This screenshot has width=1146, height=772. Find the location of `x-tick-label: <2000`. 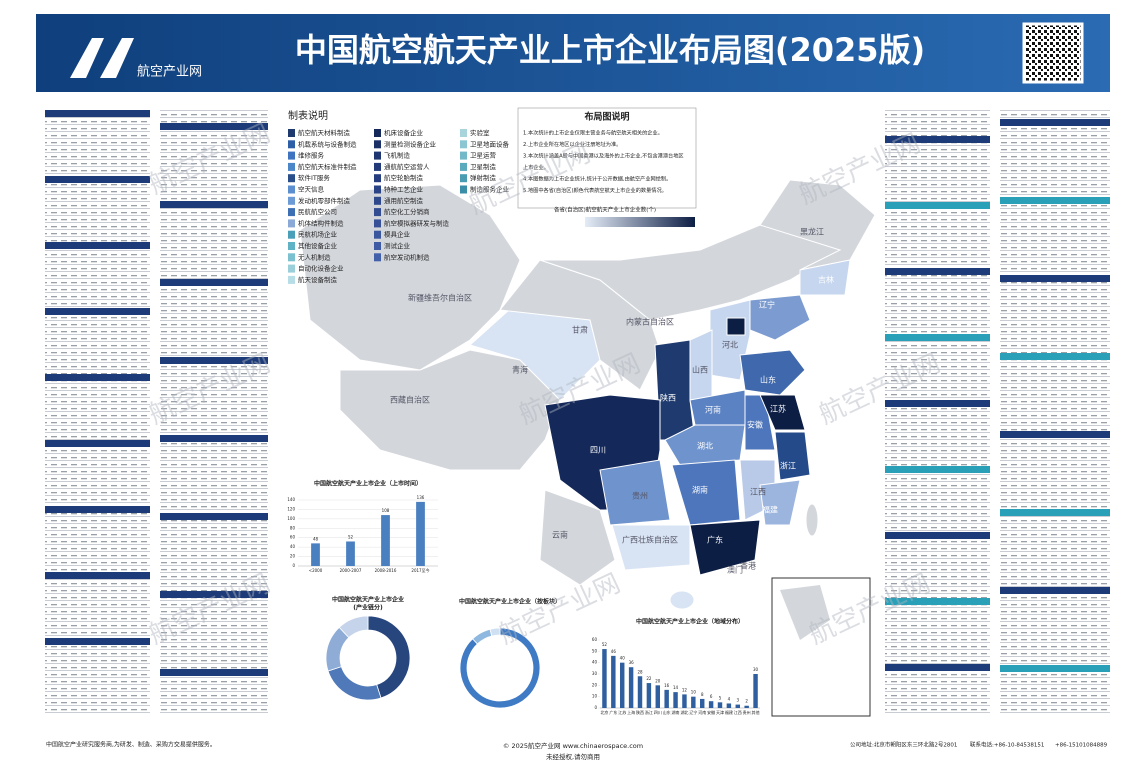

x-tick-label: <2000 is located at coordinates (316, 570).